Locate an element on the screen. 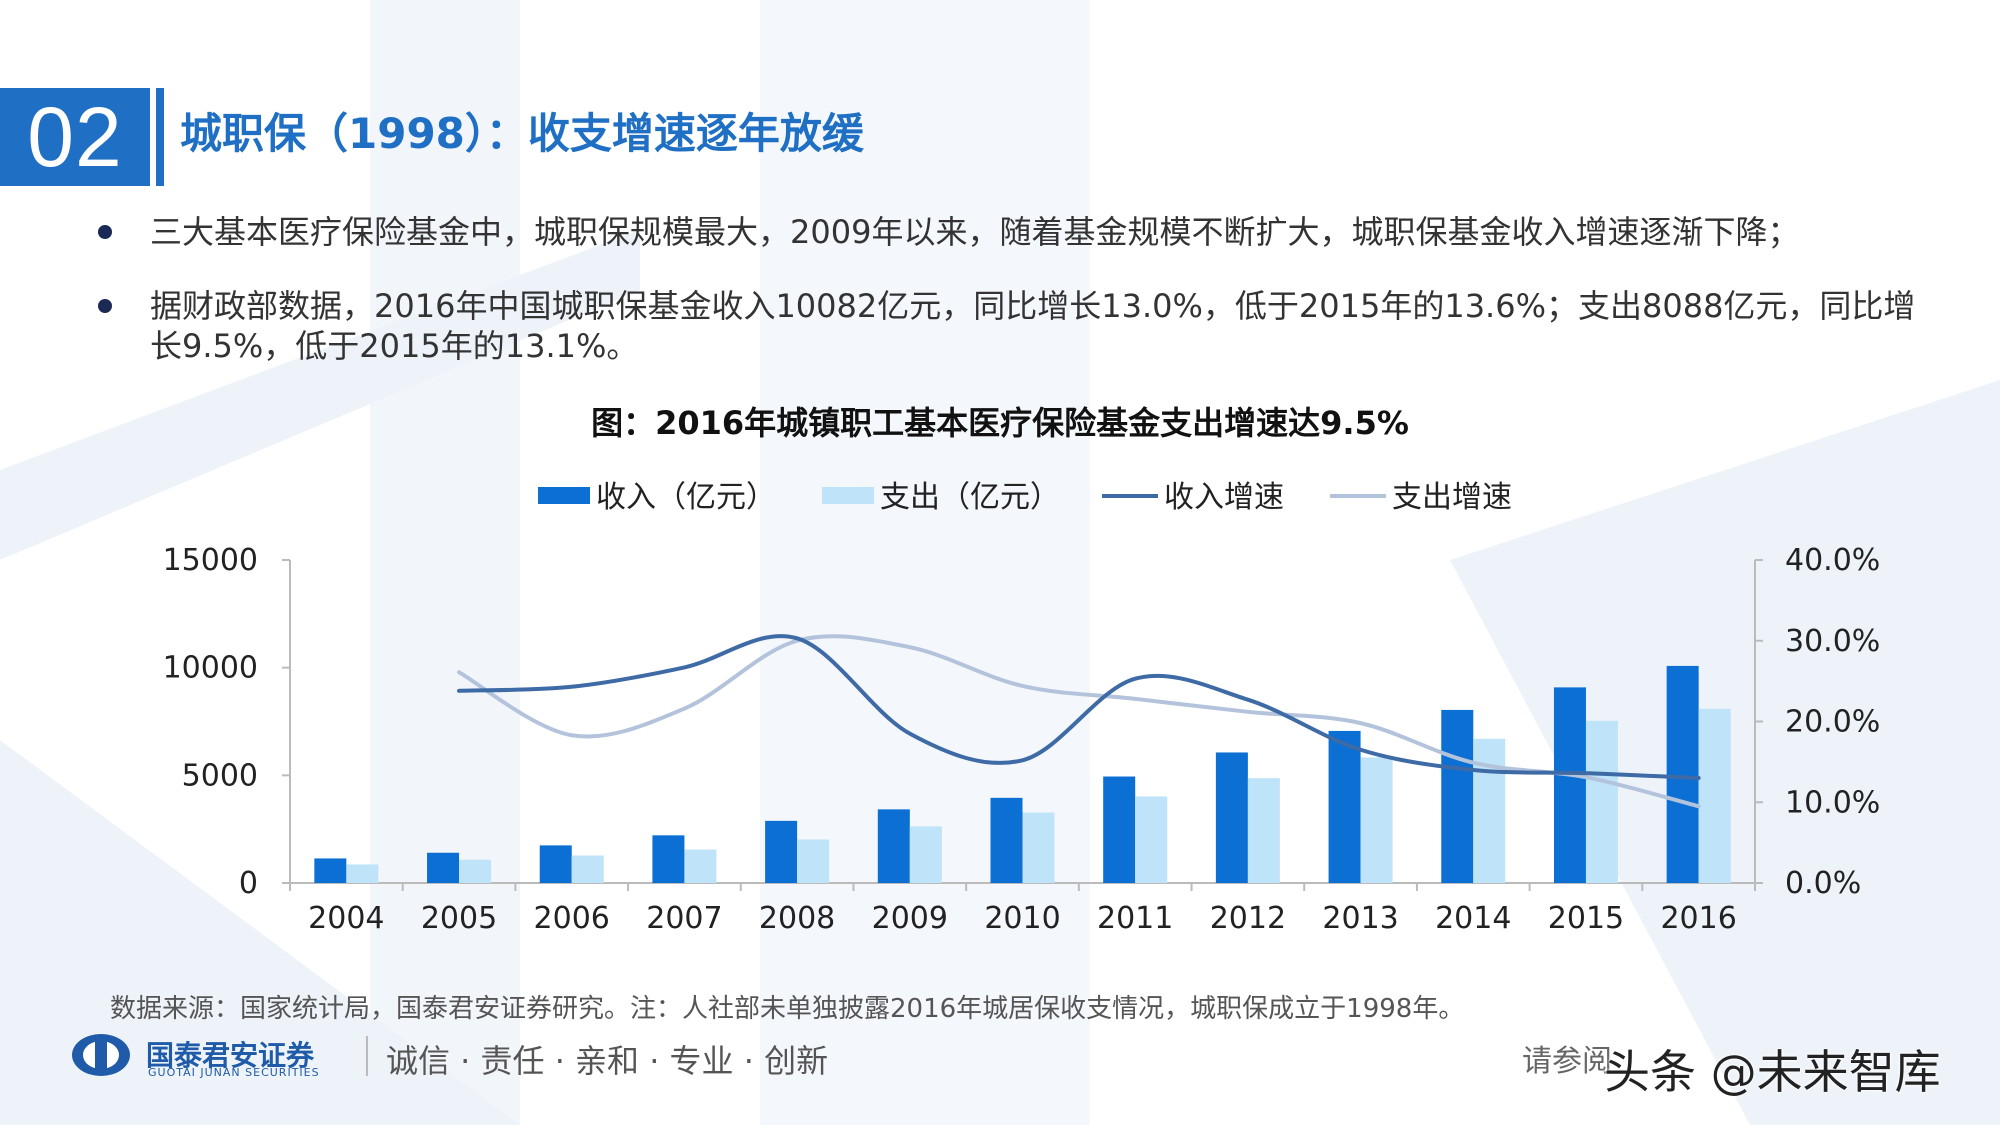  x-axis-tick-label: 2014 is located at coordinates (1473, 918).